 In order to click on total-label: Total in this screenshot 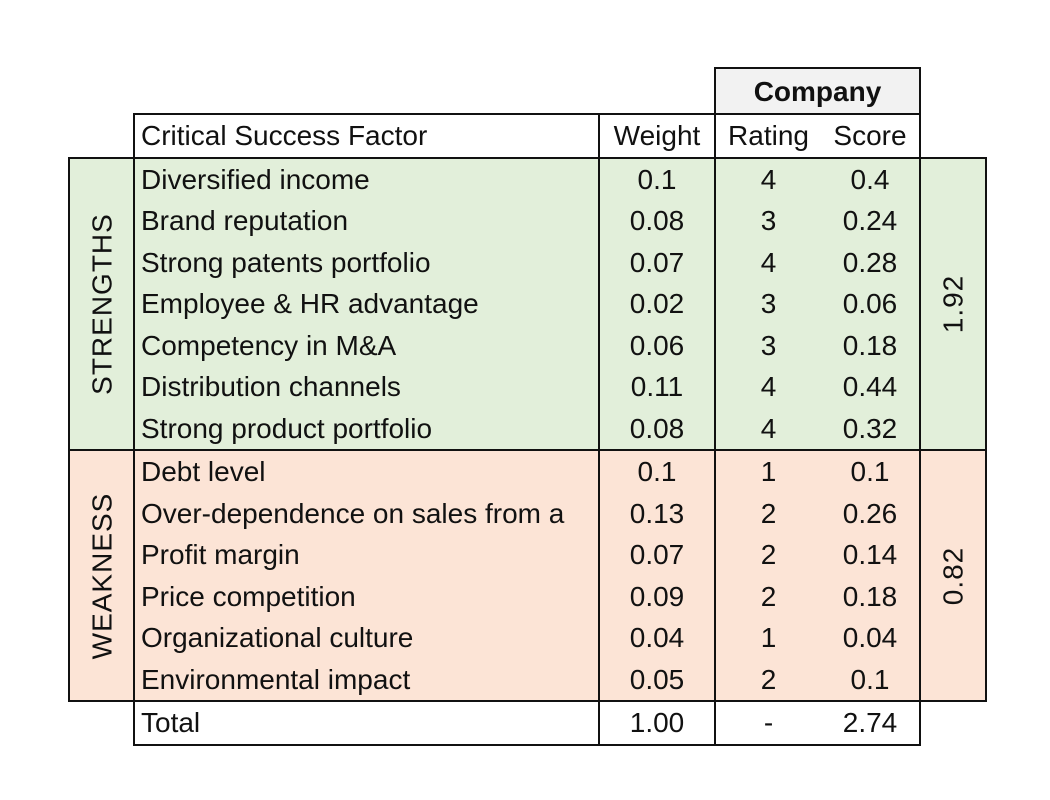, I will do `click(366, 723)`.